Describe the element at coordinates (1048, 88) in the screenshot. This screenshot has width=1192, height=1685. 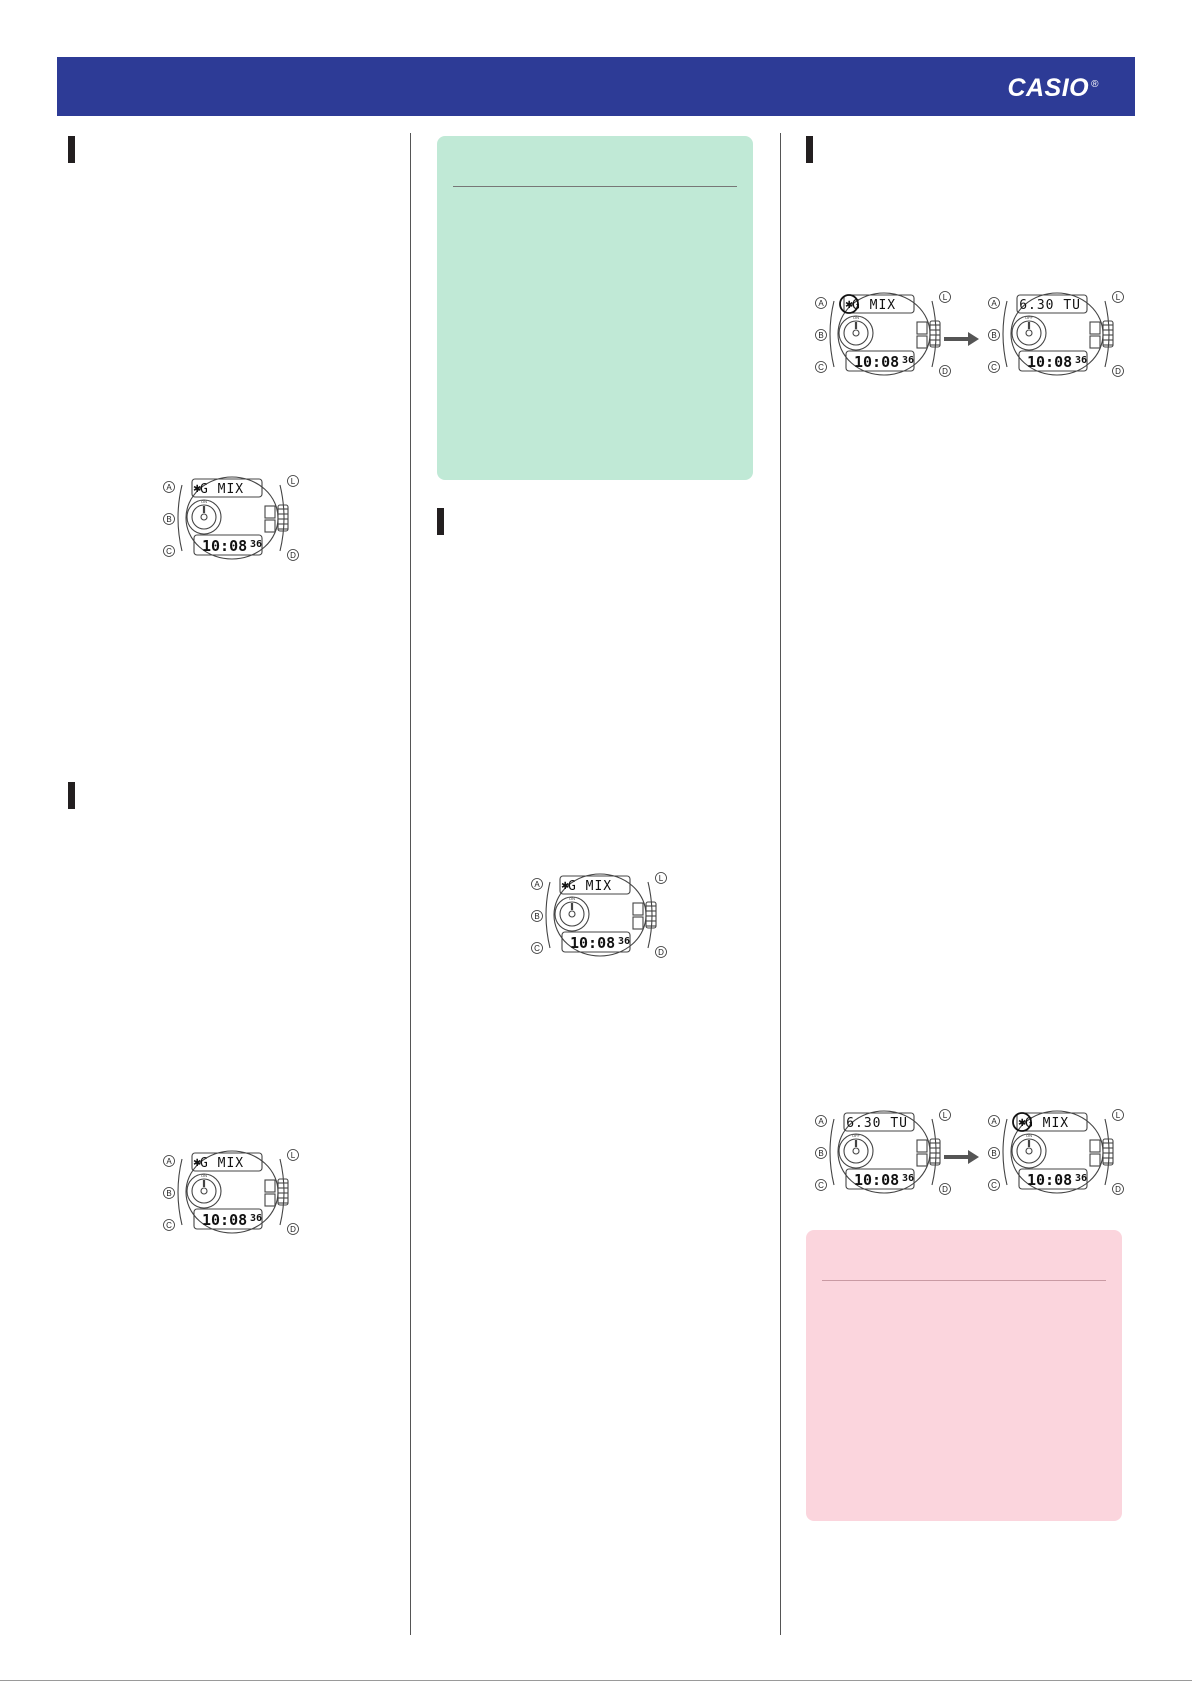
I see `brand-name: CASIO` at that location.